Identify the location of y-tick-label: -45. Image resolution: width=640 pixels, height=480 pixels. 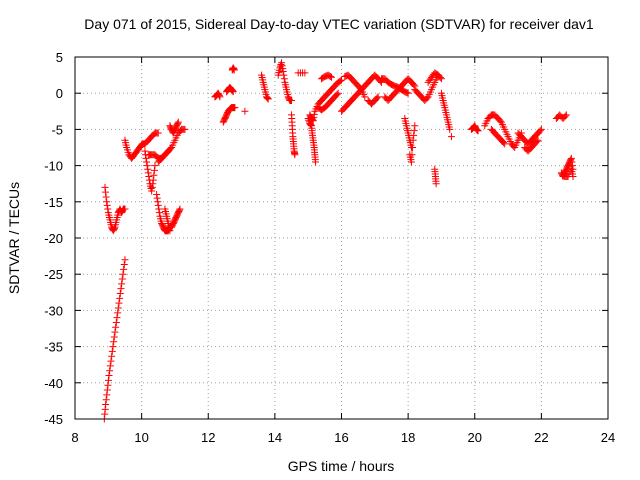
(53, 419).